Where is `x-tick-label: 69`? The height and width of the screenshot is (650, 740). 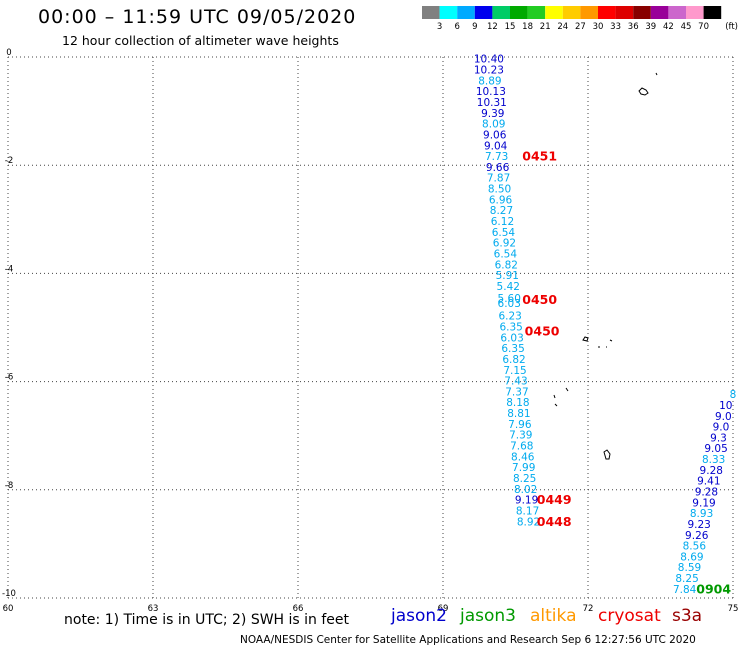
x-tick-label: 69 is located at coordinates (443, 609).